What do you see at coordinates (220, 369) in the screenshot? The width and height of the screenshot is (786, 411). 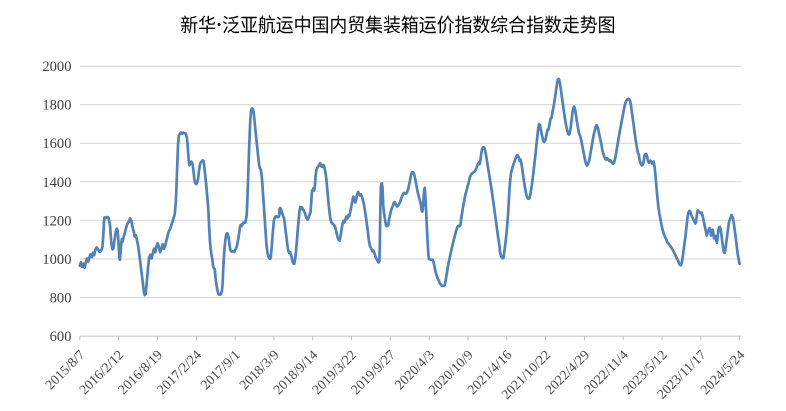 I see `svg-text: 2017/9/1` at bounding box center [220, 369].